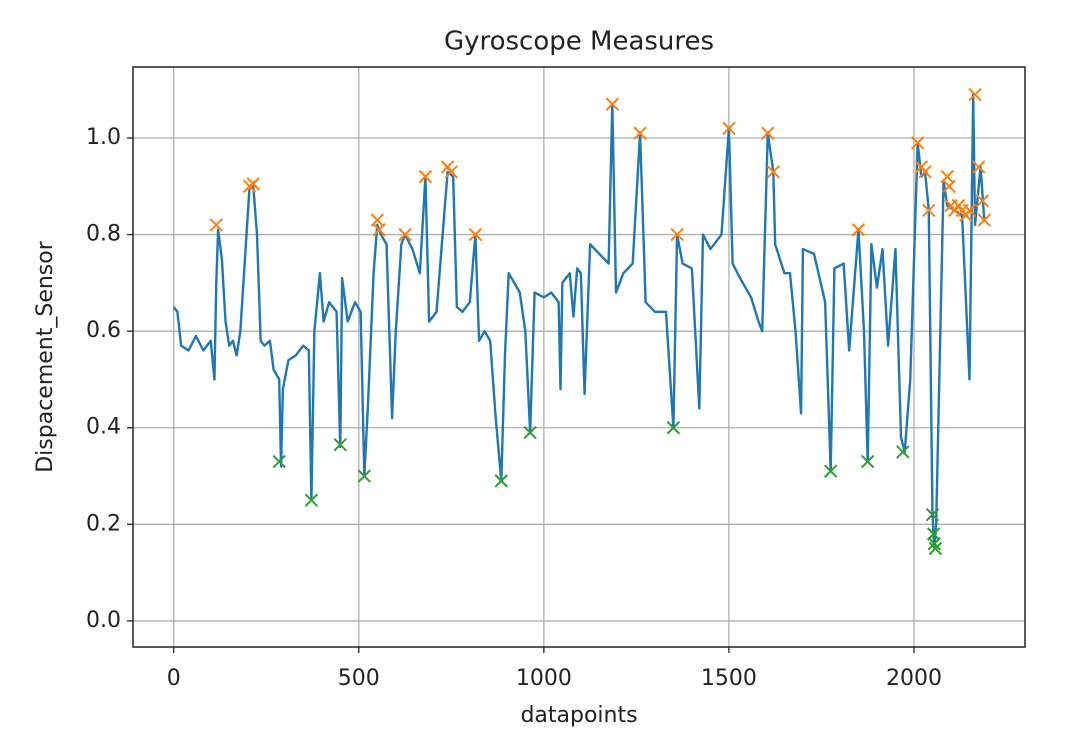 The image size is (1085, 750). Describe the element at coordinates (103, 427) in the screenshot. I see `y-tick-label: 0.4` at that location.